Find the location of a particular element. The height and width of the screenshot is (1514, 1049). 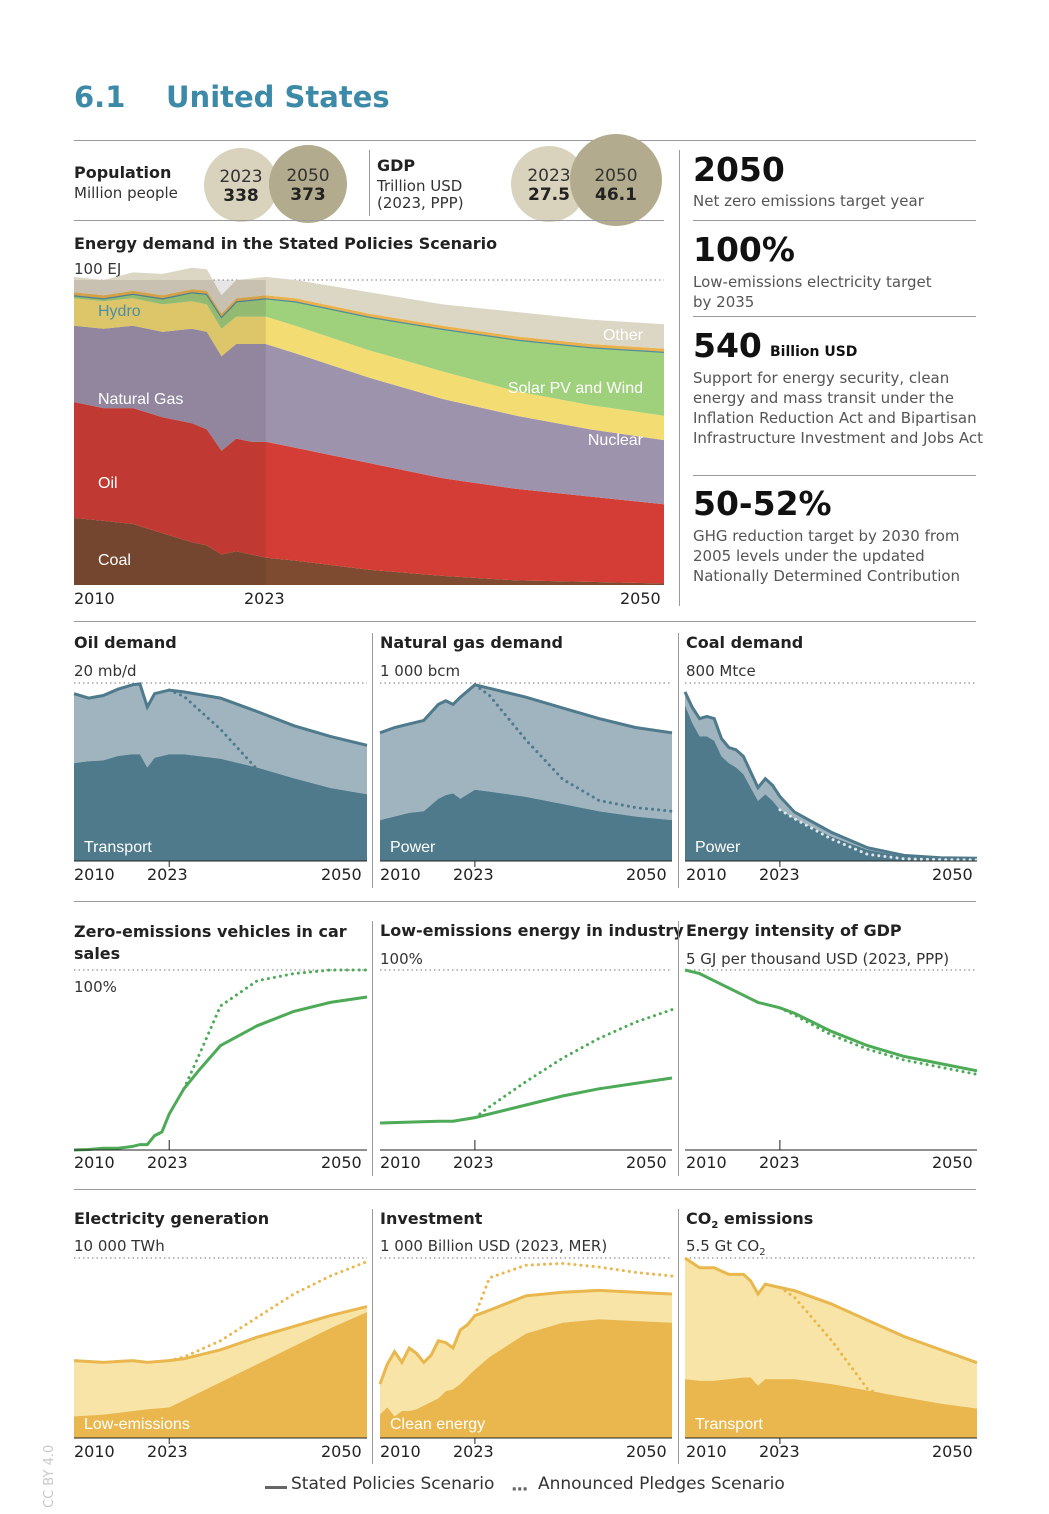

legend-solid-swatch is located at coordinates (276, 1487).